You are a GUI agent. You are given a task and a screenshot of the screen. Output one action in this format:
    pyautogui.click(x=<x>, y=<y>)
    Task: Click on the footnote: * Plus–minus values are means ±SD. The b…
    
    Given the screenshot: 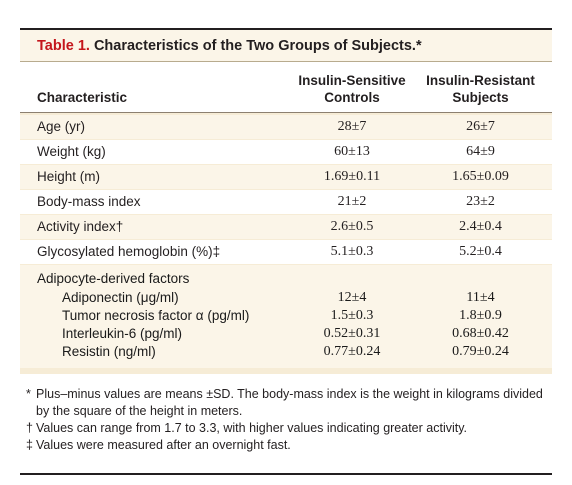 What is the action you would take?
    pyautogui.click(x=288, y=403)
    